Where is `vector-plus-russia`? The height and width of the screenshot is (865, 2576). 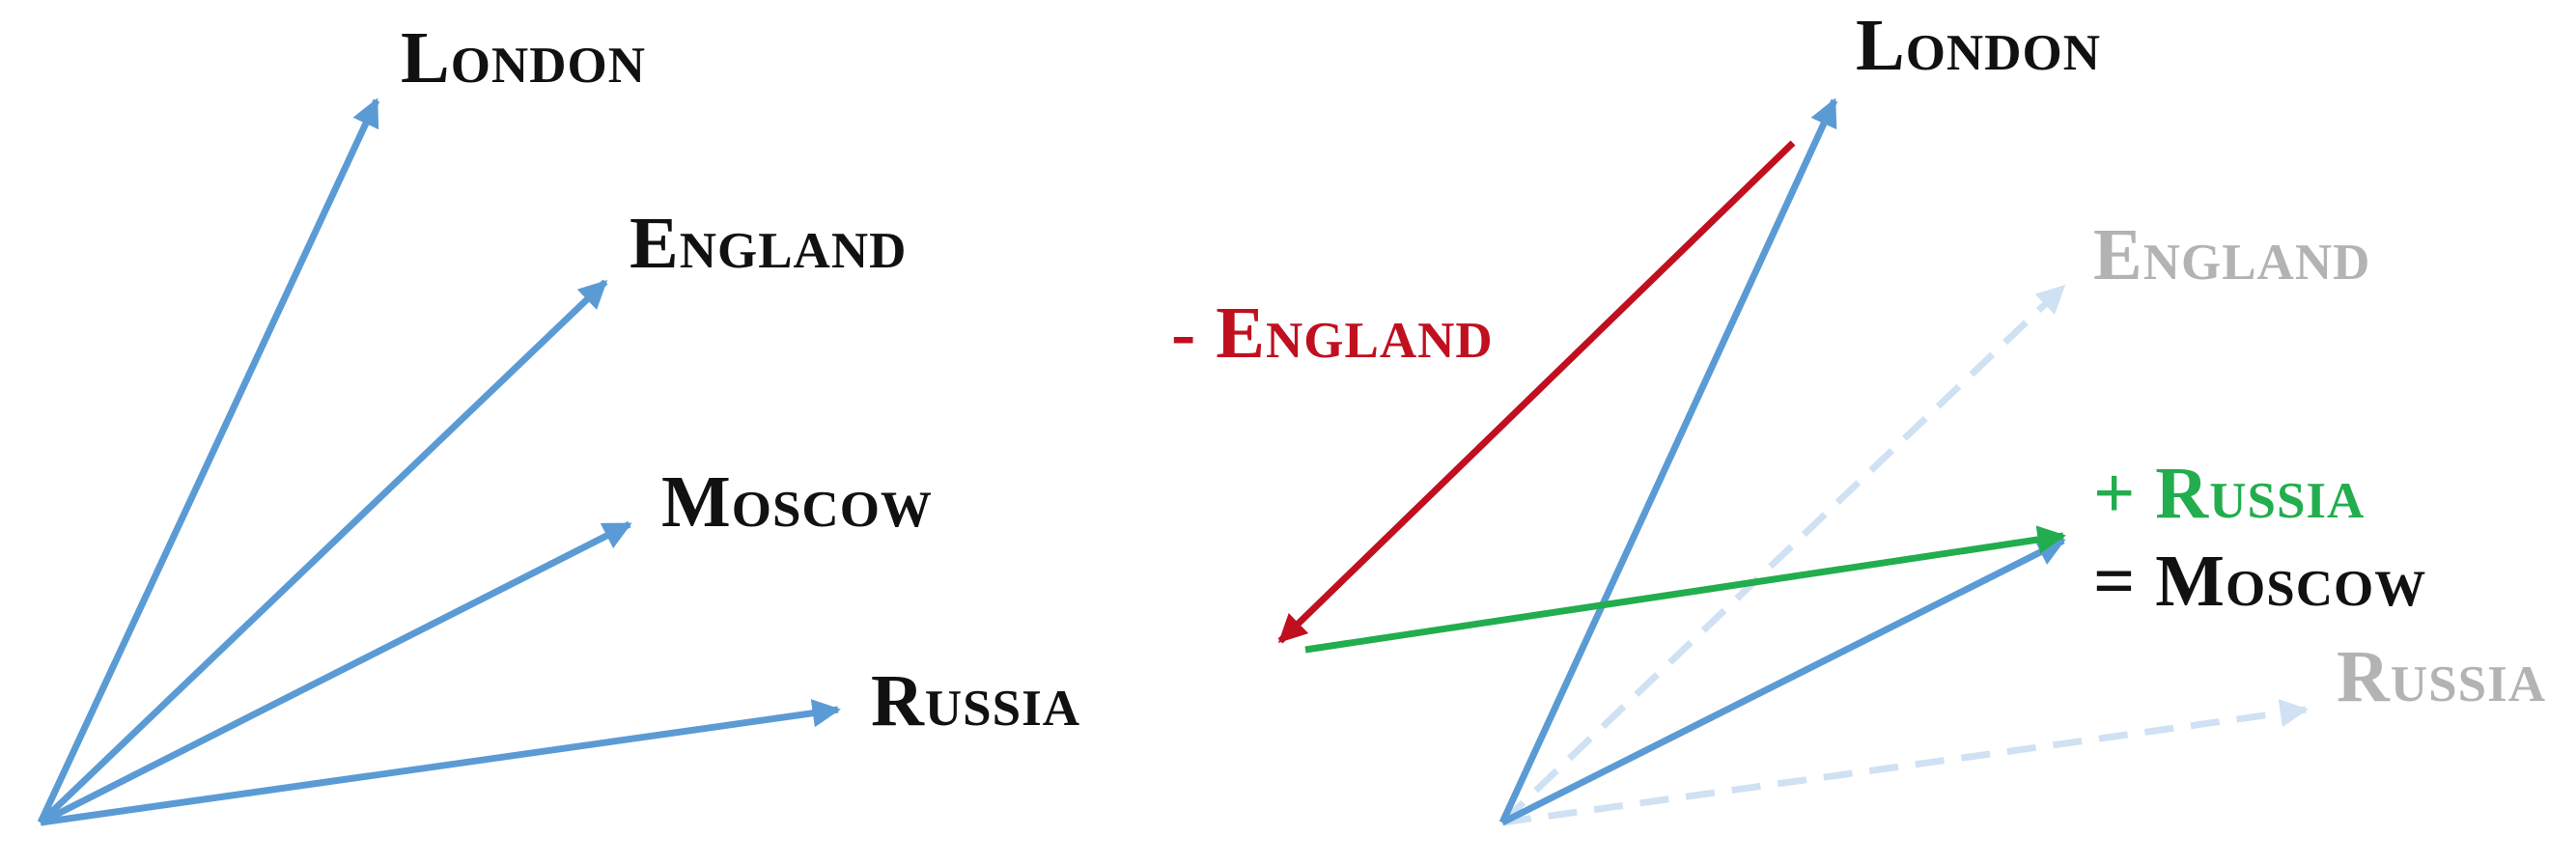 vector-plus-russia is located at coordinates (1685, 589).